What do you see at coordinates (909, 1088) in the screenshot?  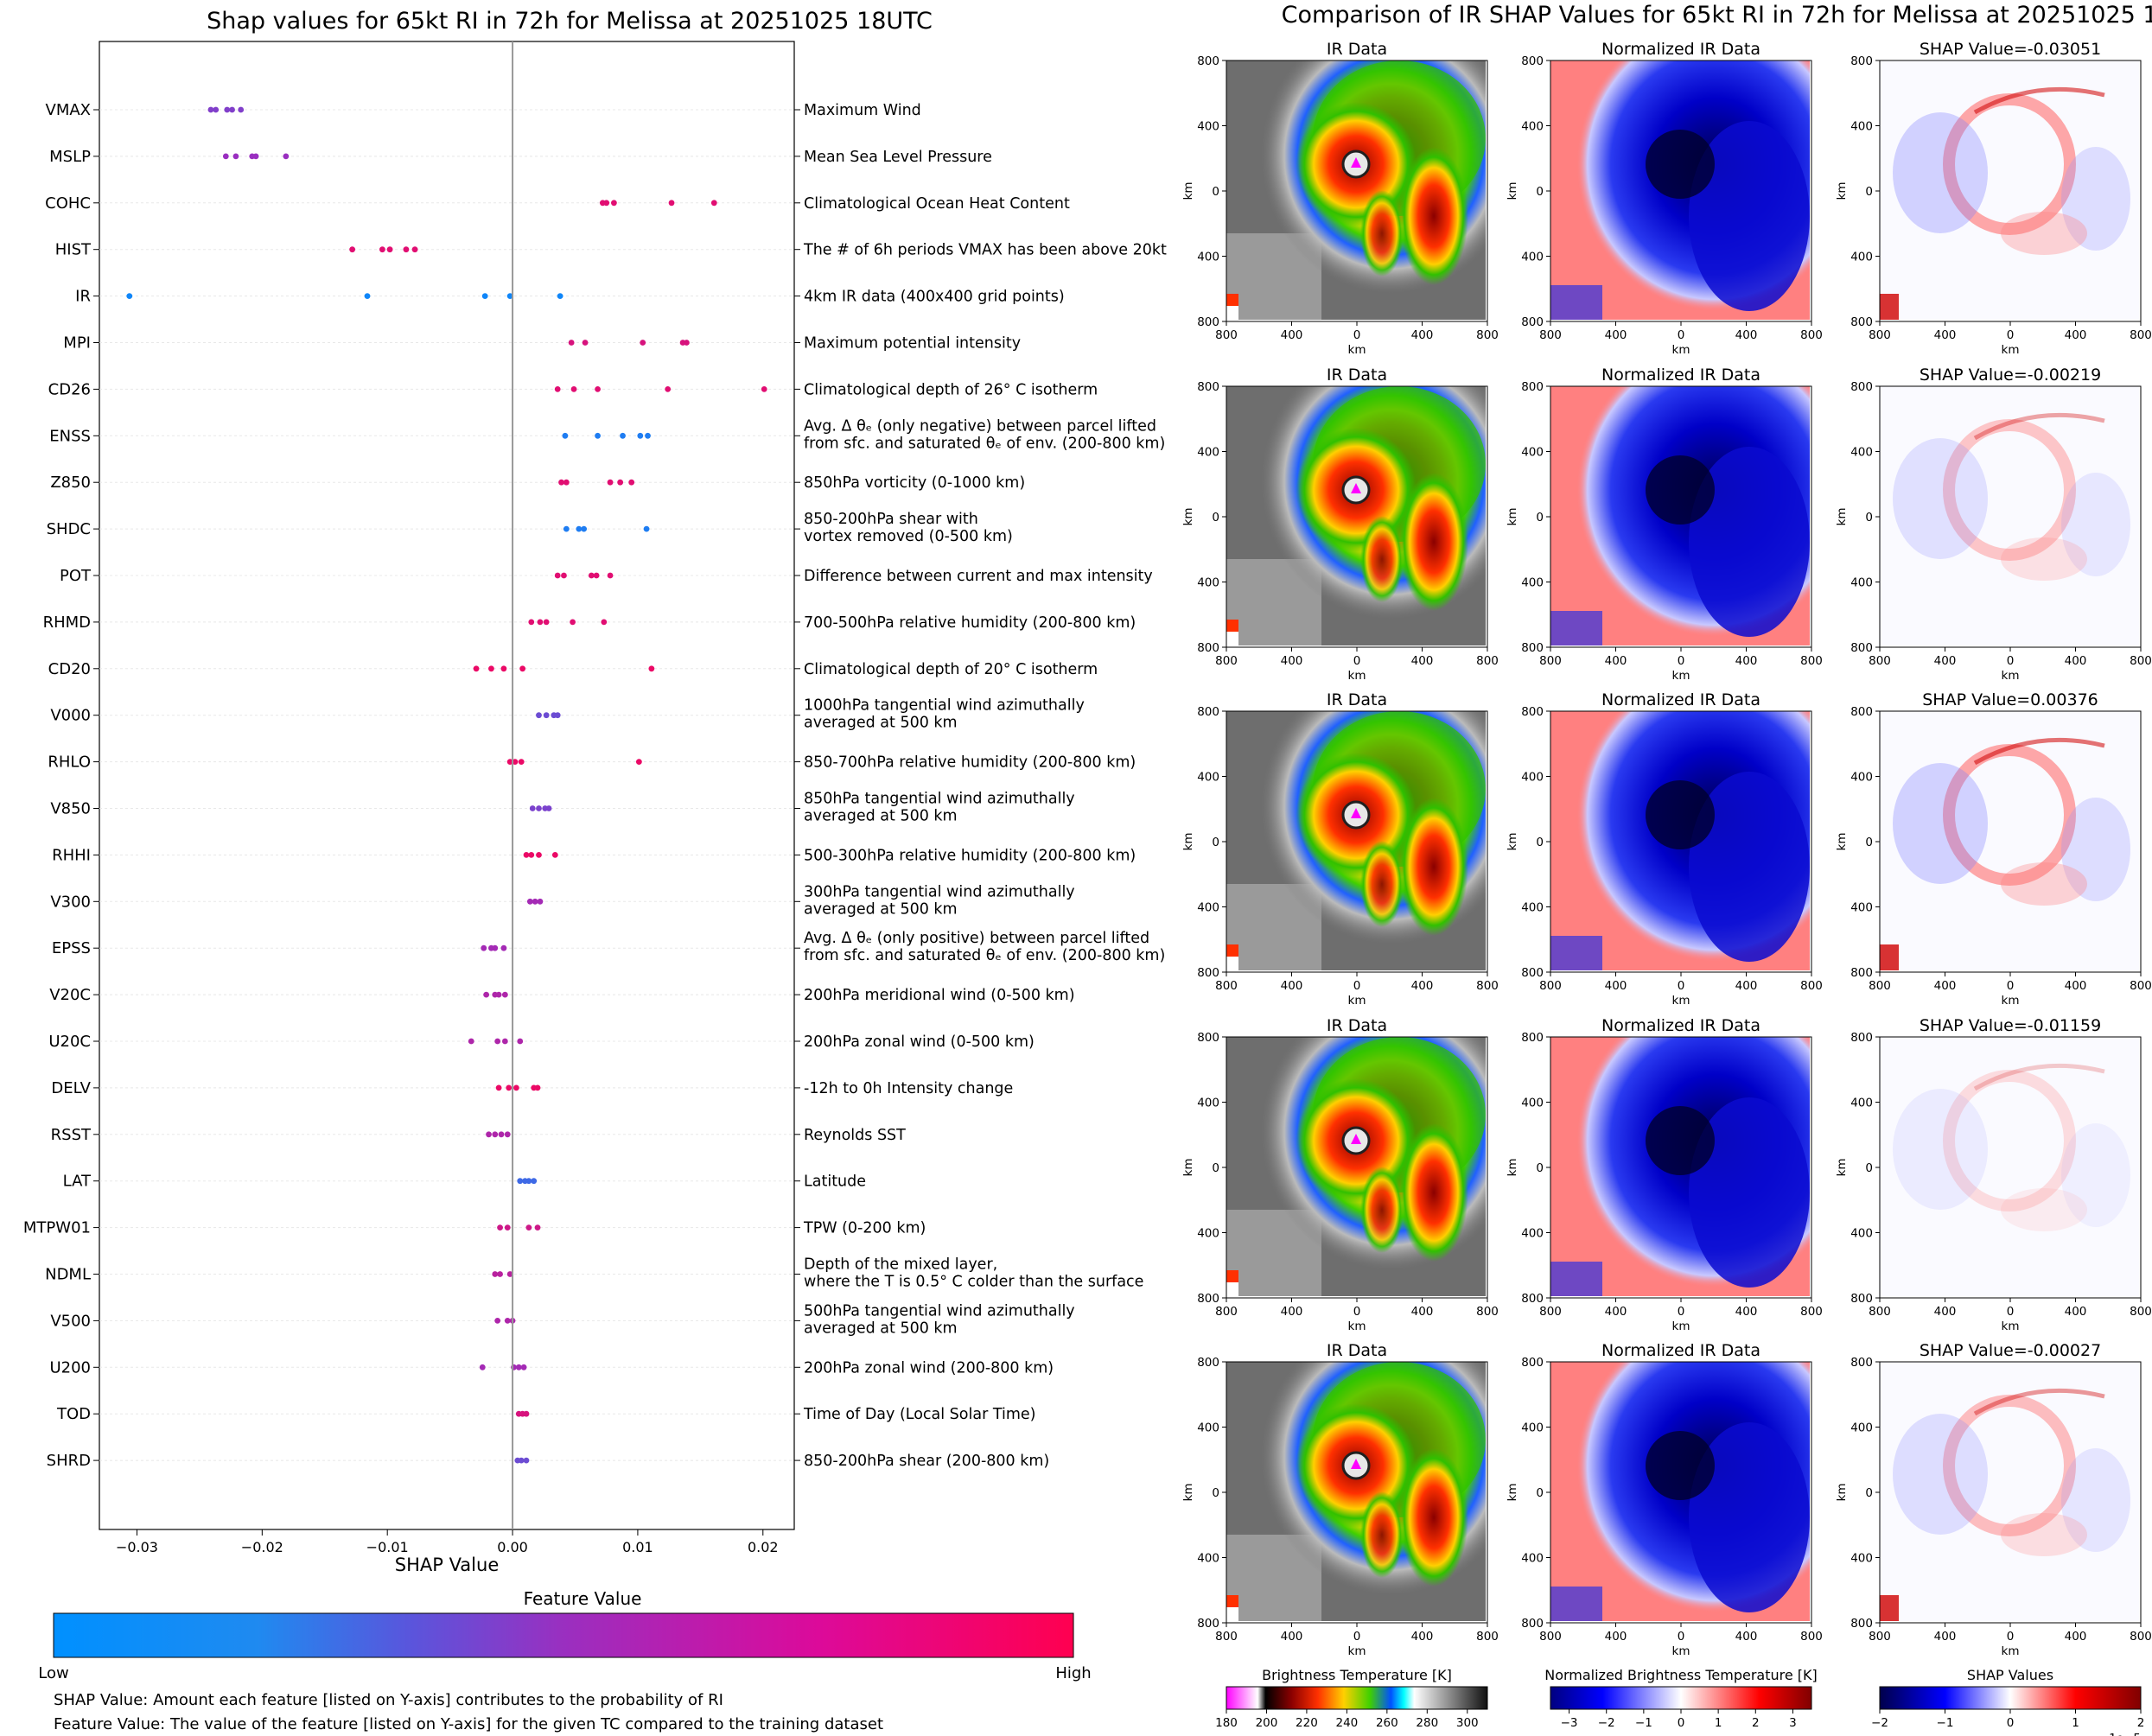 I see `feature-description: -12h to 0h Intensity change` at bounding box center [909, 1088].